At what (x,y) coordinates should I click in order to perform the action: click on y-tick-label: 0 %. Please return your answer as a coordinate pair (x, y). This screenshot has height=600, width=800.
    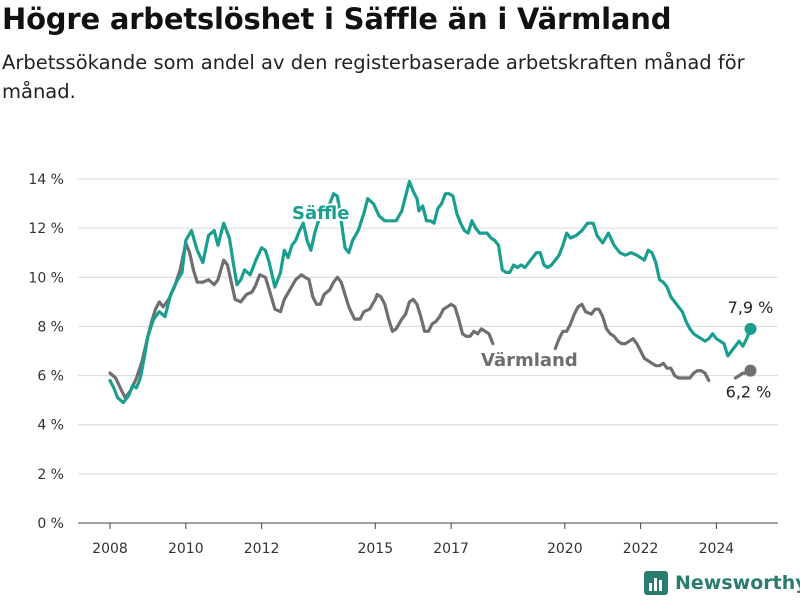
    Looking at the image, I should click on (50, 524).